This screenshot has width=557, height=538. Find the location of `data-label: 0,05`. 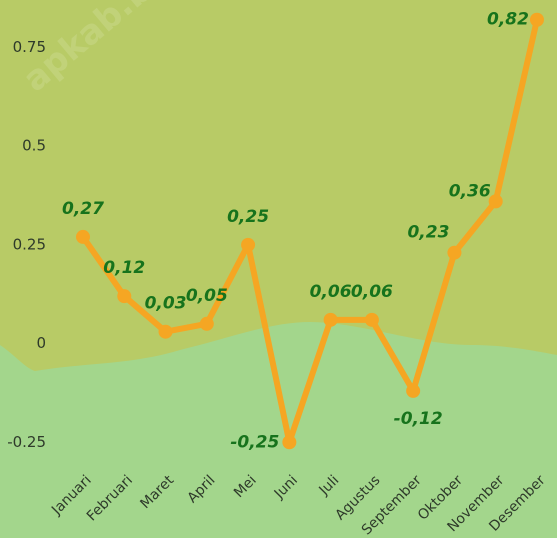

data-label: 0,05 is located at coordinates (207, 296).